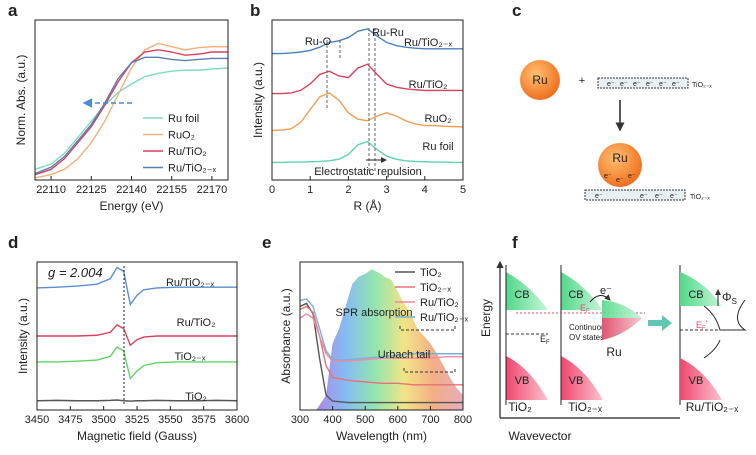  I want to click on support-label: TiO₂₋ₓ, so click(700, 197).